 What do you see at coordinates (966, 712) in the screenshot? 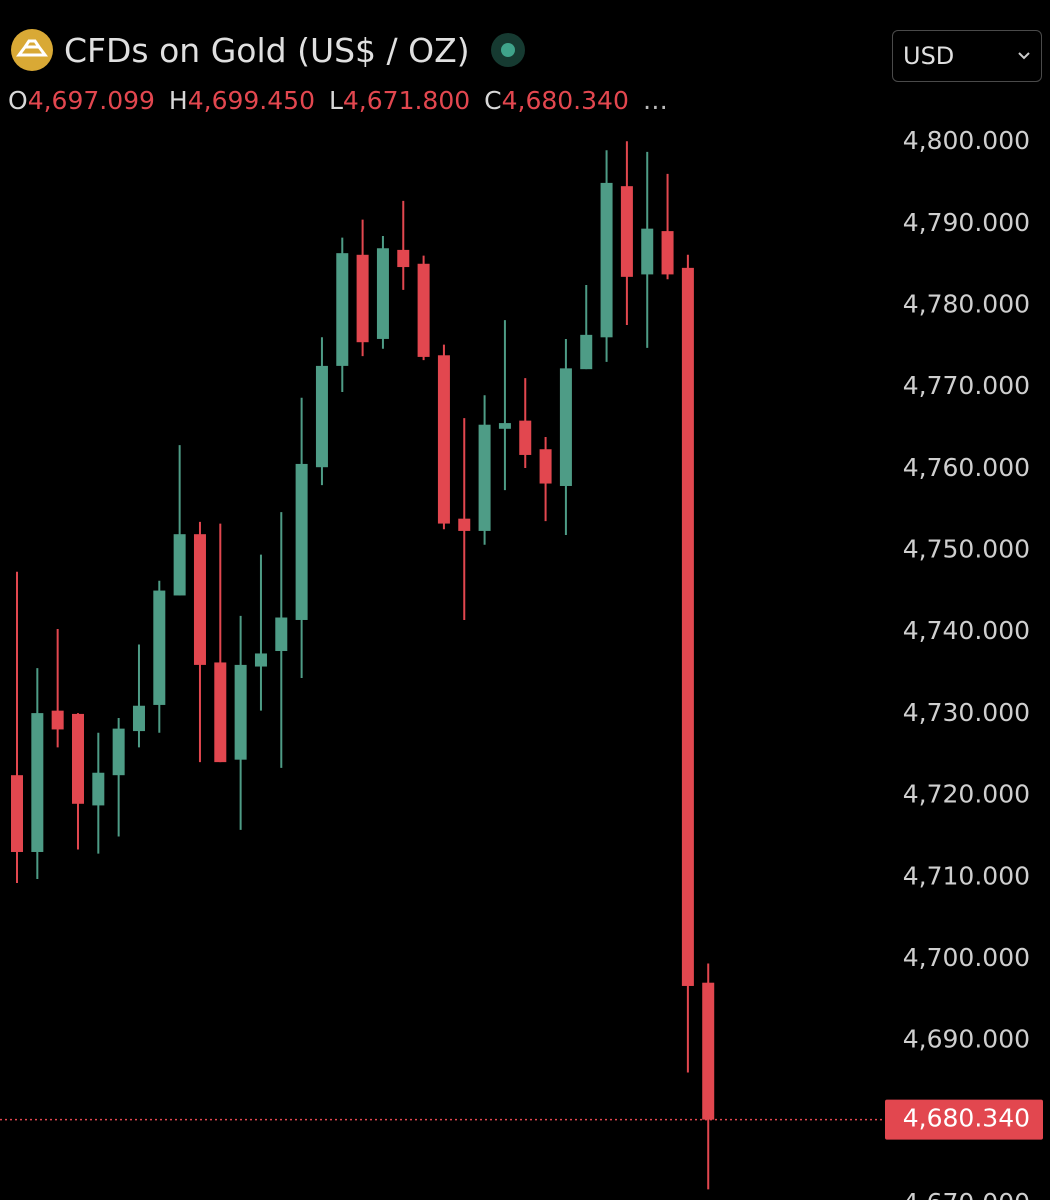
I see `y-tick-label: 4,730.000` at bounding box center [966, 712].